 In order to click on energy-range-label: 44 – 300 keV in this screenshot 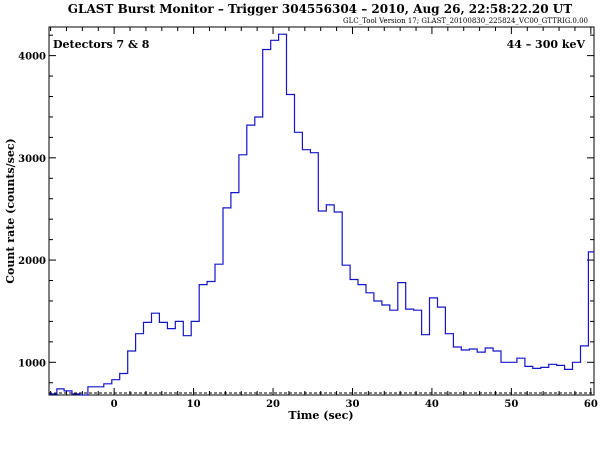, I will do `click(546, 44)`.